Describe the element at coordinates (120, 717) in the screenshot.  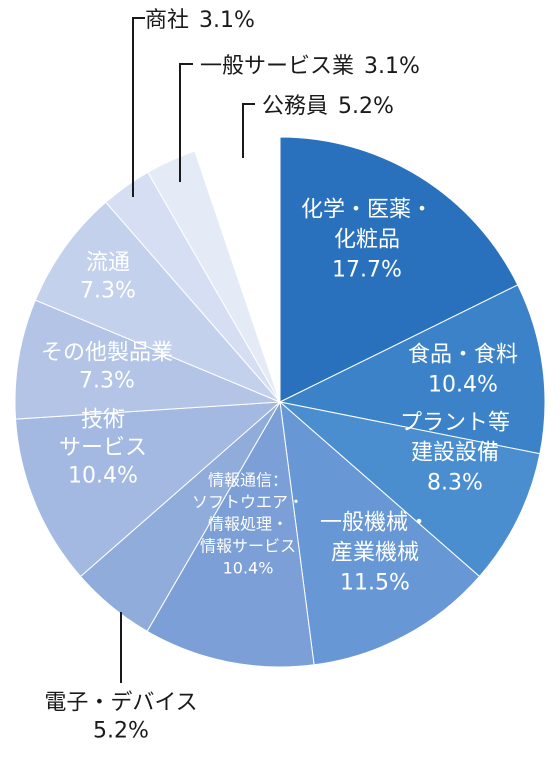
I see `slice-label-5: 電子・デバイス 5.2%` at that location.